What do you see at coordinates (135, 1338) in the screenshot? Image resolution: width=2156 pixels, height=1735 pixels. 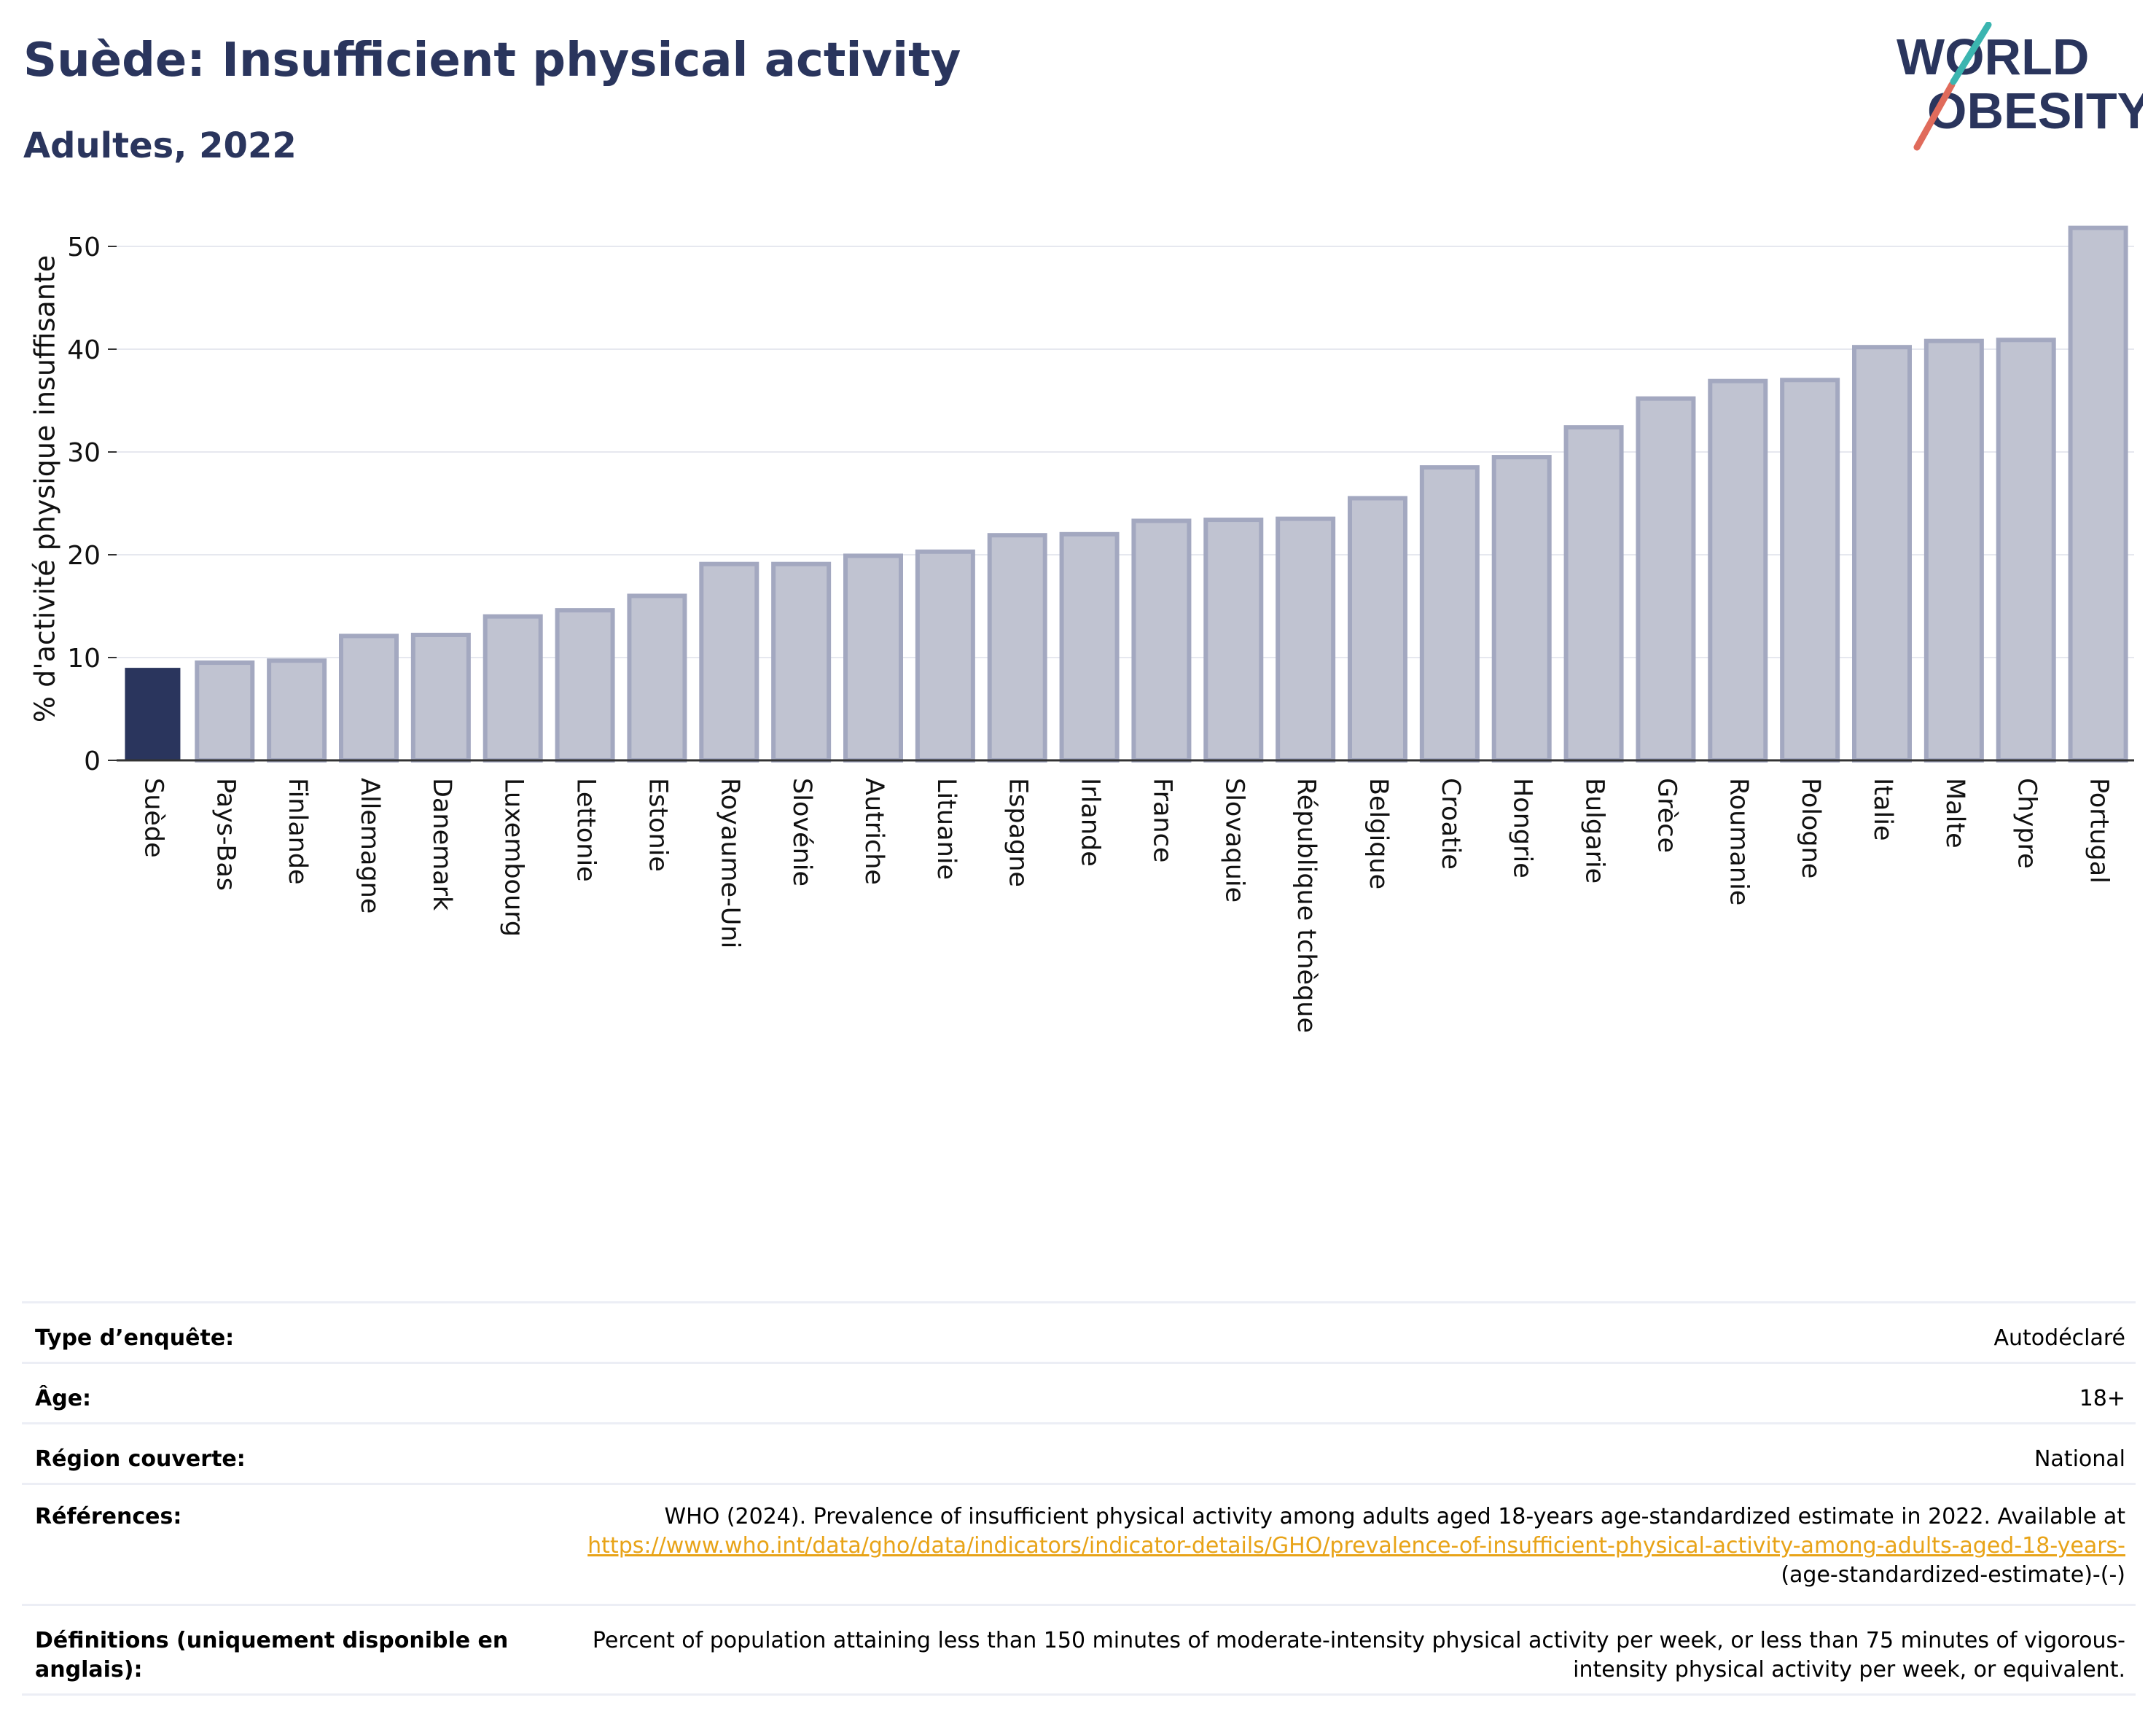 I see `survey-type-label: Type d’enquête:` at bounding box center [135, 1338].